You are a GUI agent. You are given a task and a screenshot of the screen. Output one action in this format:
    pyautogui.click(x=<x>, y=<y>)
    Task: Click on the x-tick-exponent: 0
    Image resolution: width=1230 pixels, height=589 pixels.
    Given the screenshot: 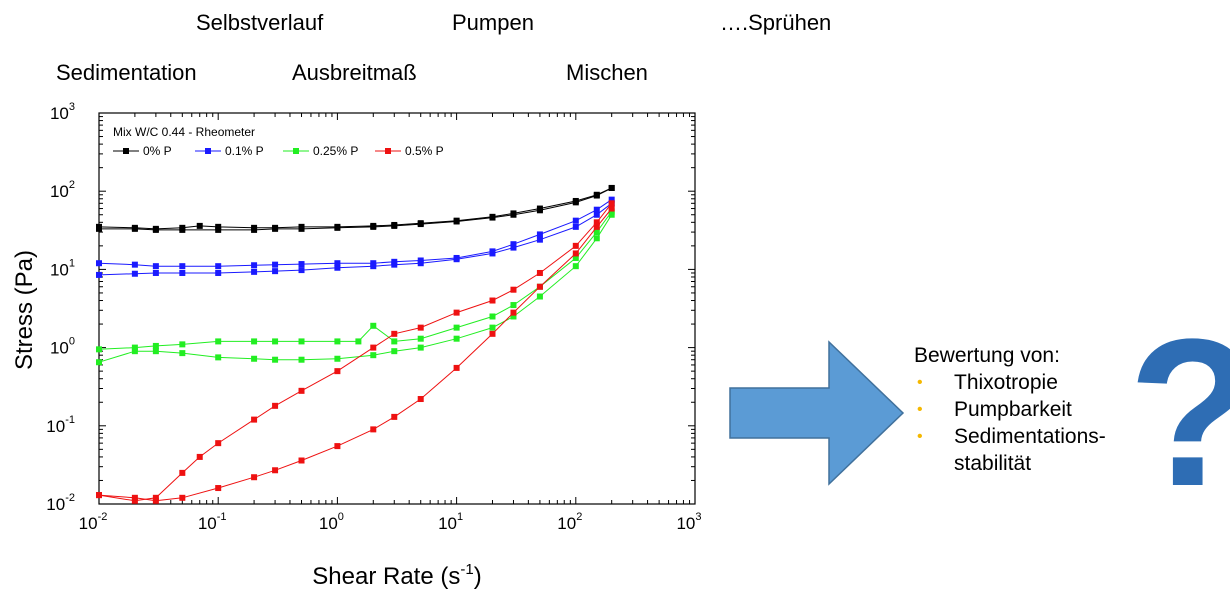 What is the action you would take?
    pyautogui.click(x=341, y=517)
    